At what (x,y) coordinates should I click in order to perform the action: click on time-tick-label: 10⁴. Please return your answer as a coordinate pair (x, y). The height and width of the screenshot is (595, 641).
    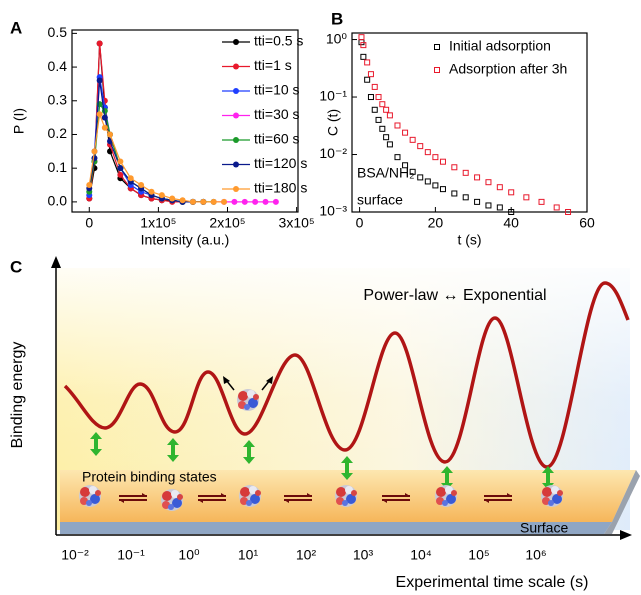
    Looking at the image, I should click on (421, 555).